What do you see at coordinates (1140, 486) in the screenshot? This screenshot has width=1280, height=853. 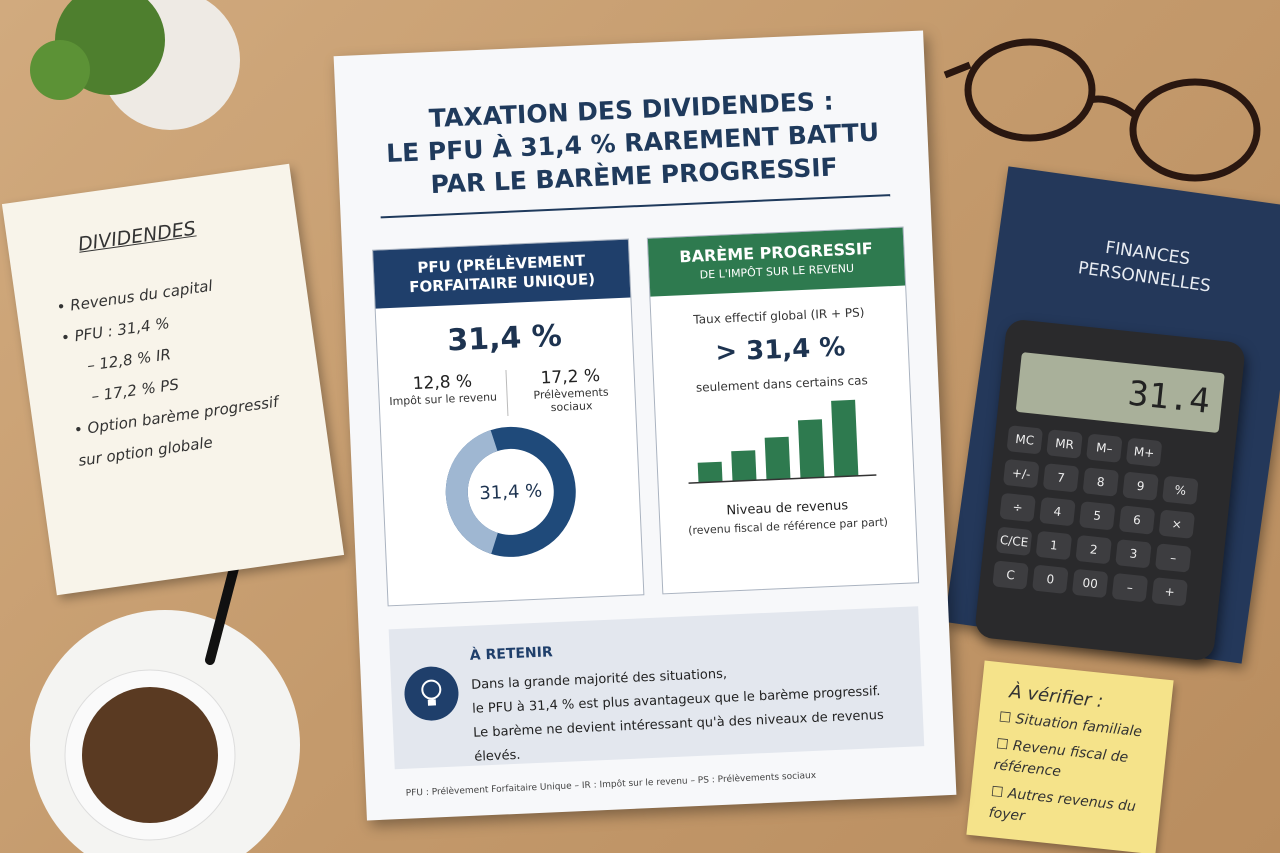 I see `calculator-key: 9` at bounding box center [1140, 486].